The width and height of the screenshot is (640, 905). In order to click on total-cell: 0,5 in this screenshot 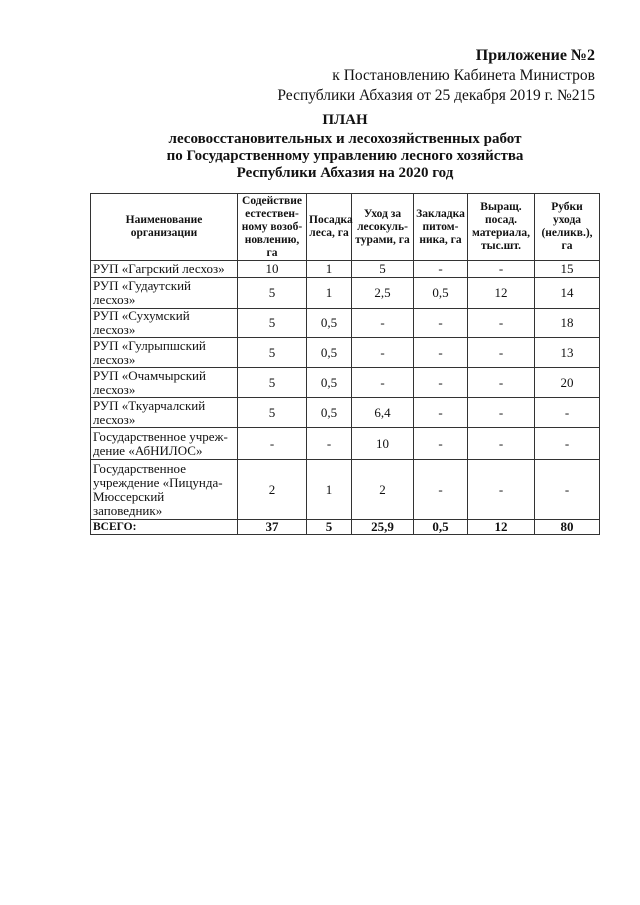, I will do `click(440, 527)`.